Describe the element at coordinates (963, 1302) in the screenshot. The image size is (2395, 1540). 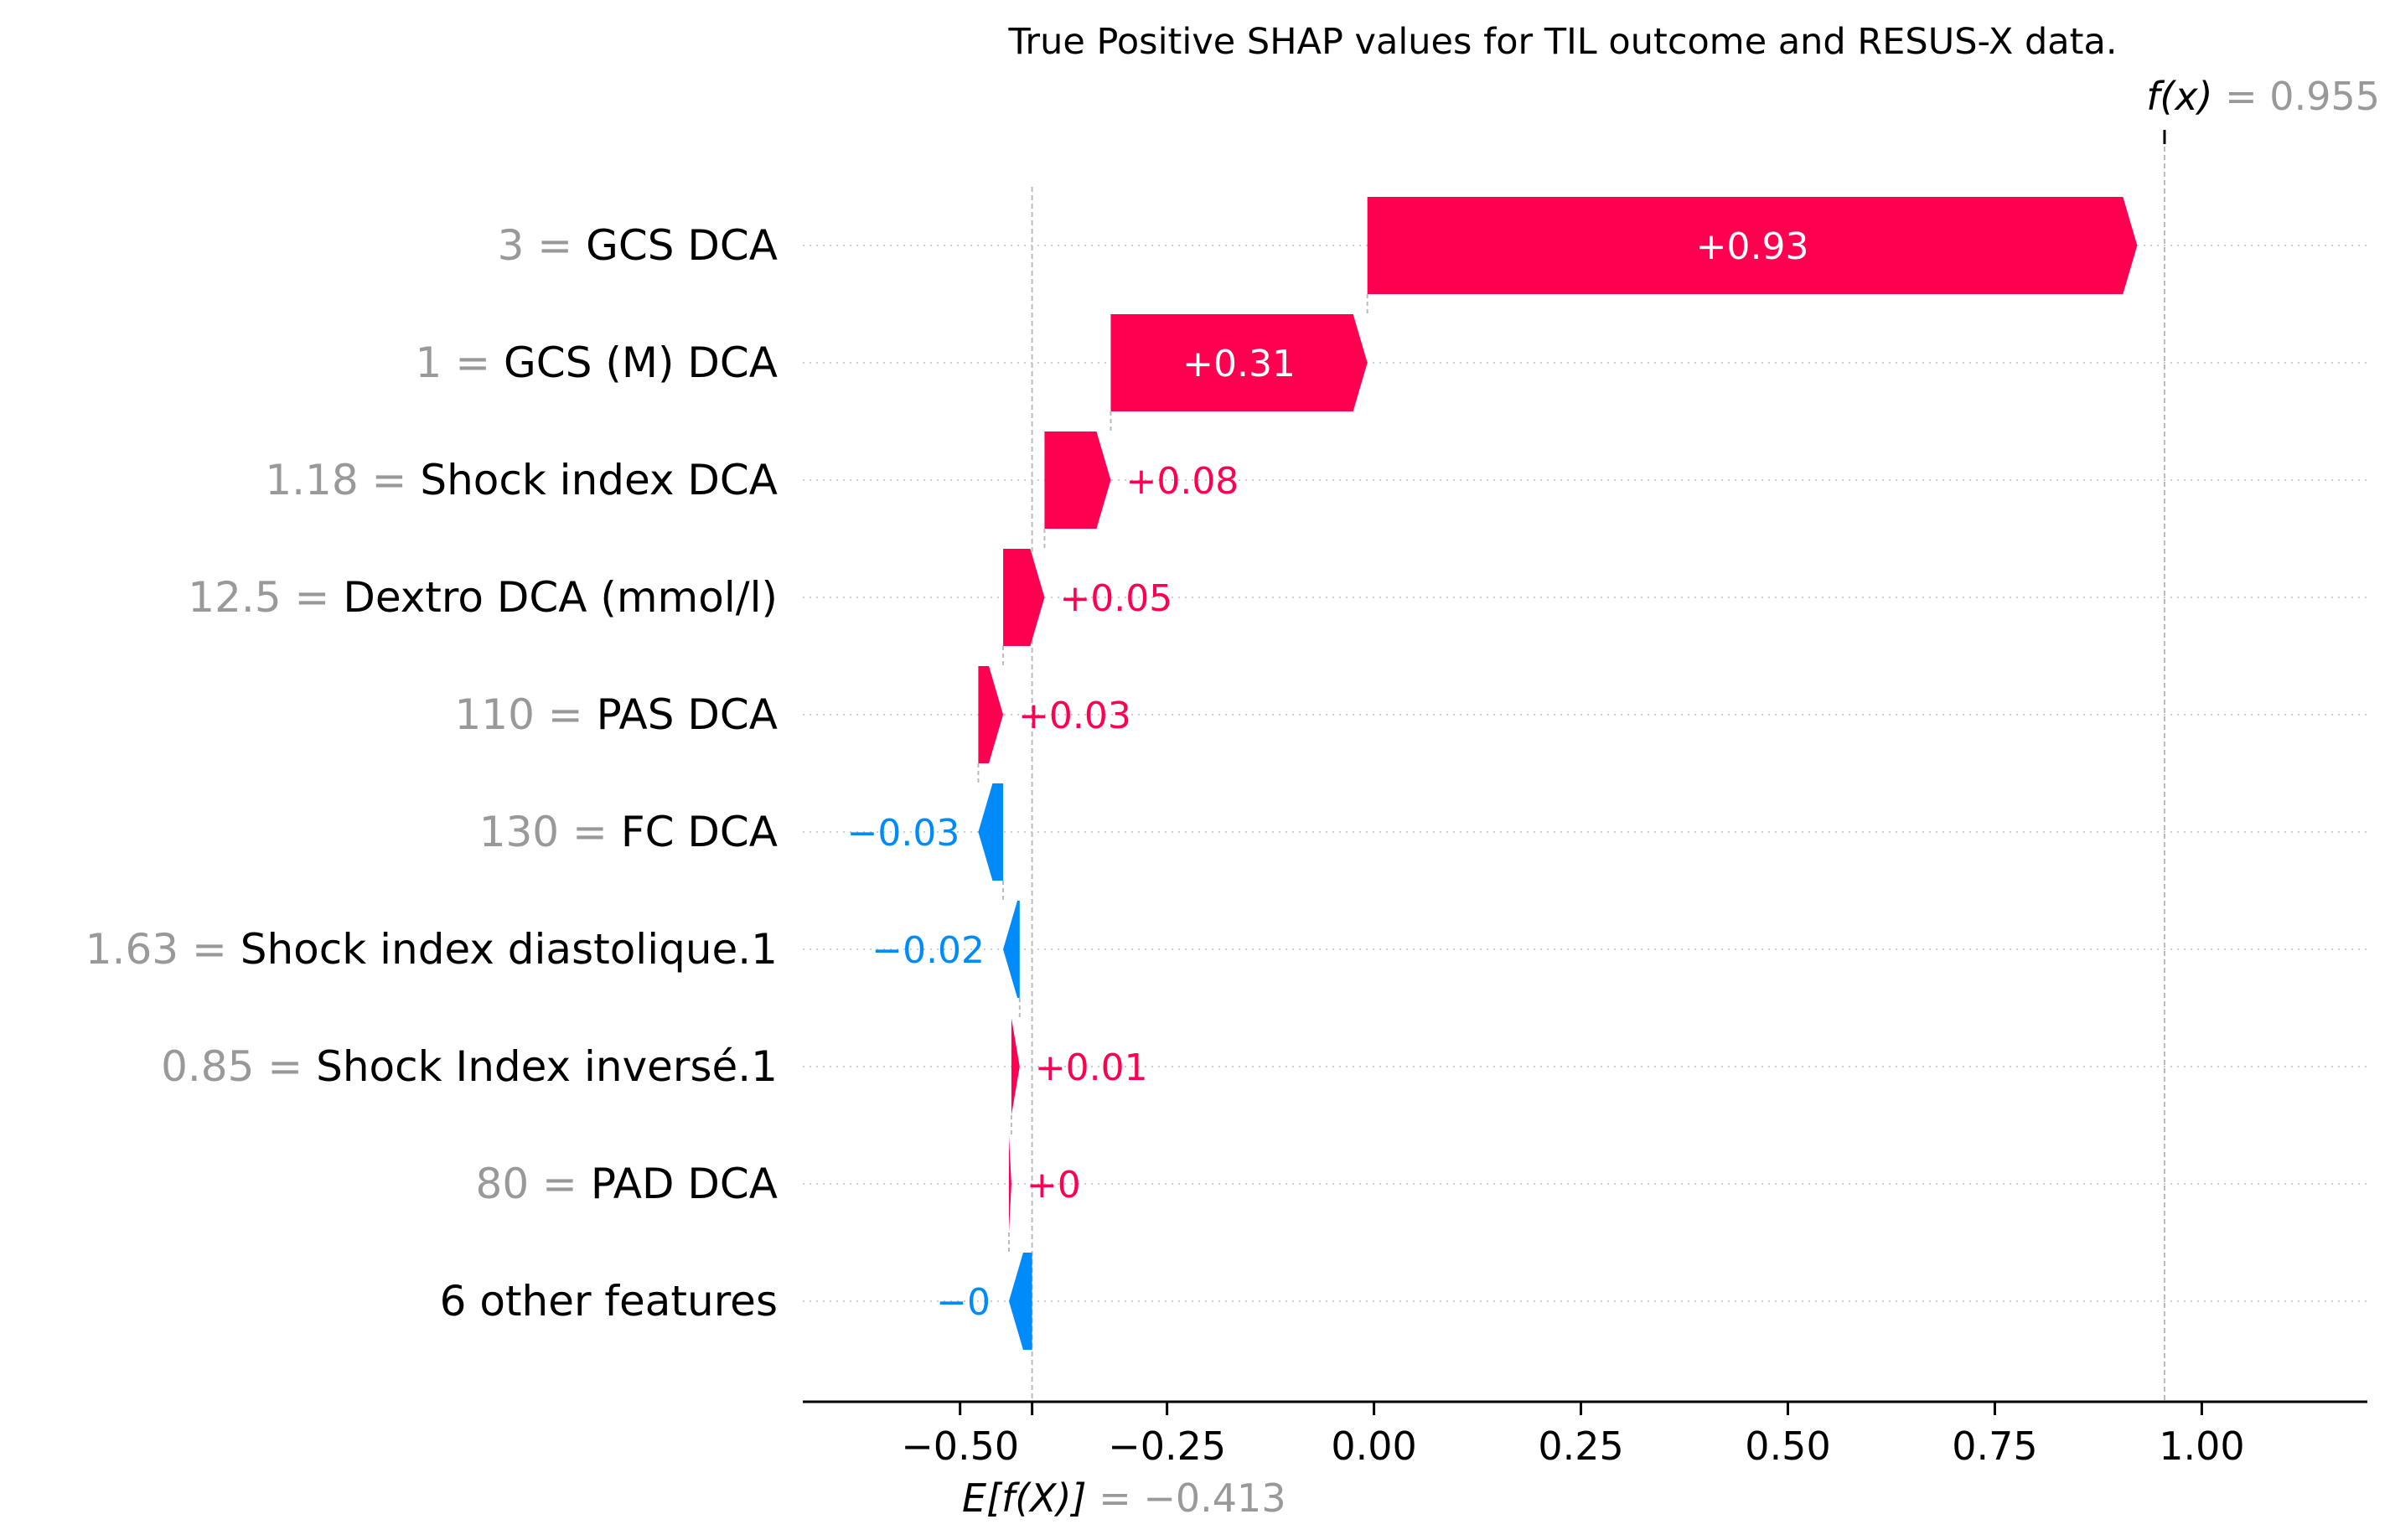
I see `bar-value-label: −0` at that location.